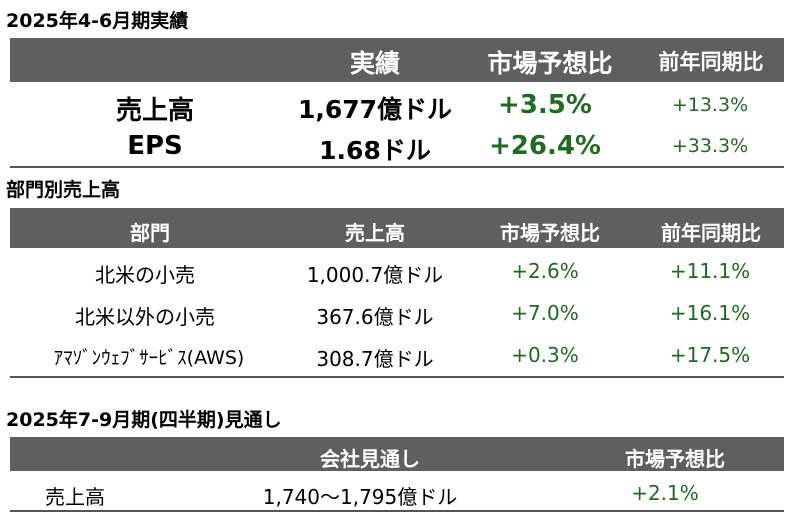  I want to click on segment-consensus: +2.6%, so click(545, 271).